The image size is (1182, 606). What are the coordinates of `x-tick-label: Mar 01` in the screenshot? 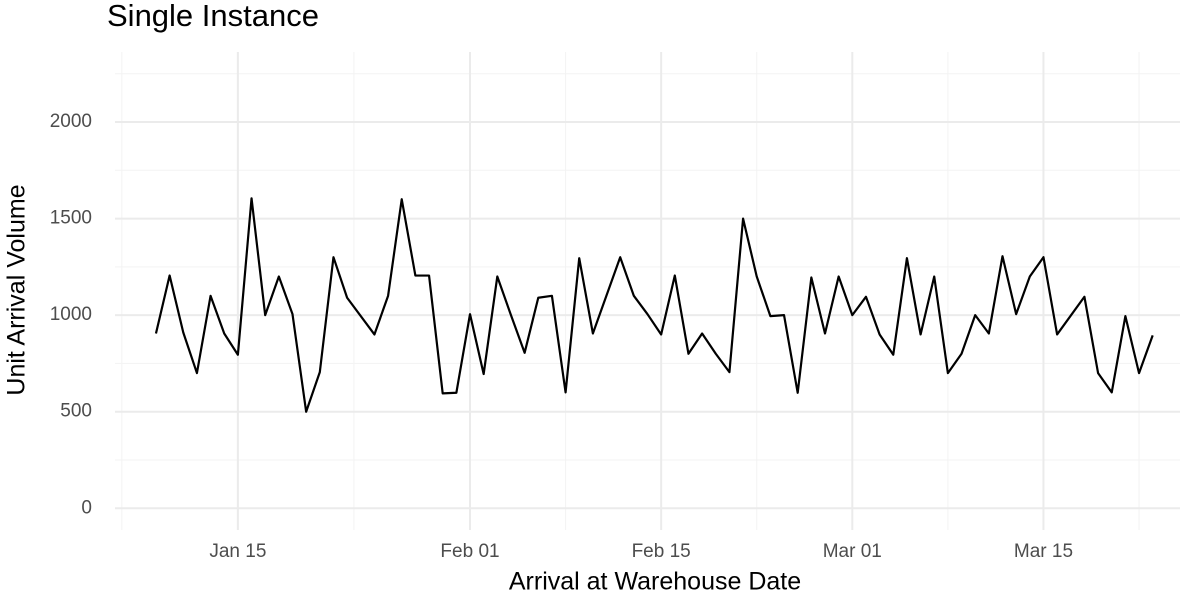 It's located at (852, 551).